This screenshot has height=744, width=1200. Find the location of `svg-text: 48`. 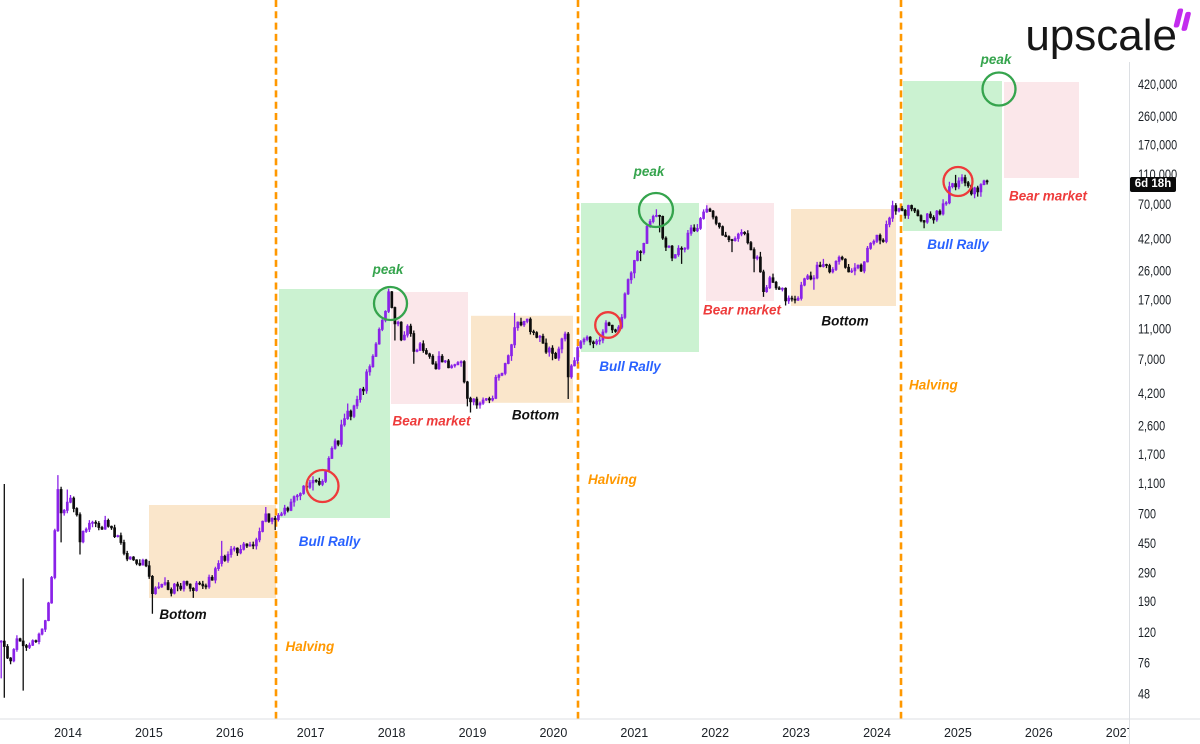

svg-text: 48 is located at coordinates (1144, 693).